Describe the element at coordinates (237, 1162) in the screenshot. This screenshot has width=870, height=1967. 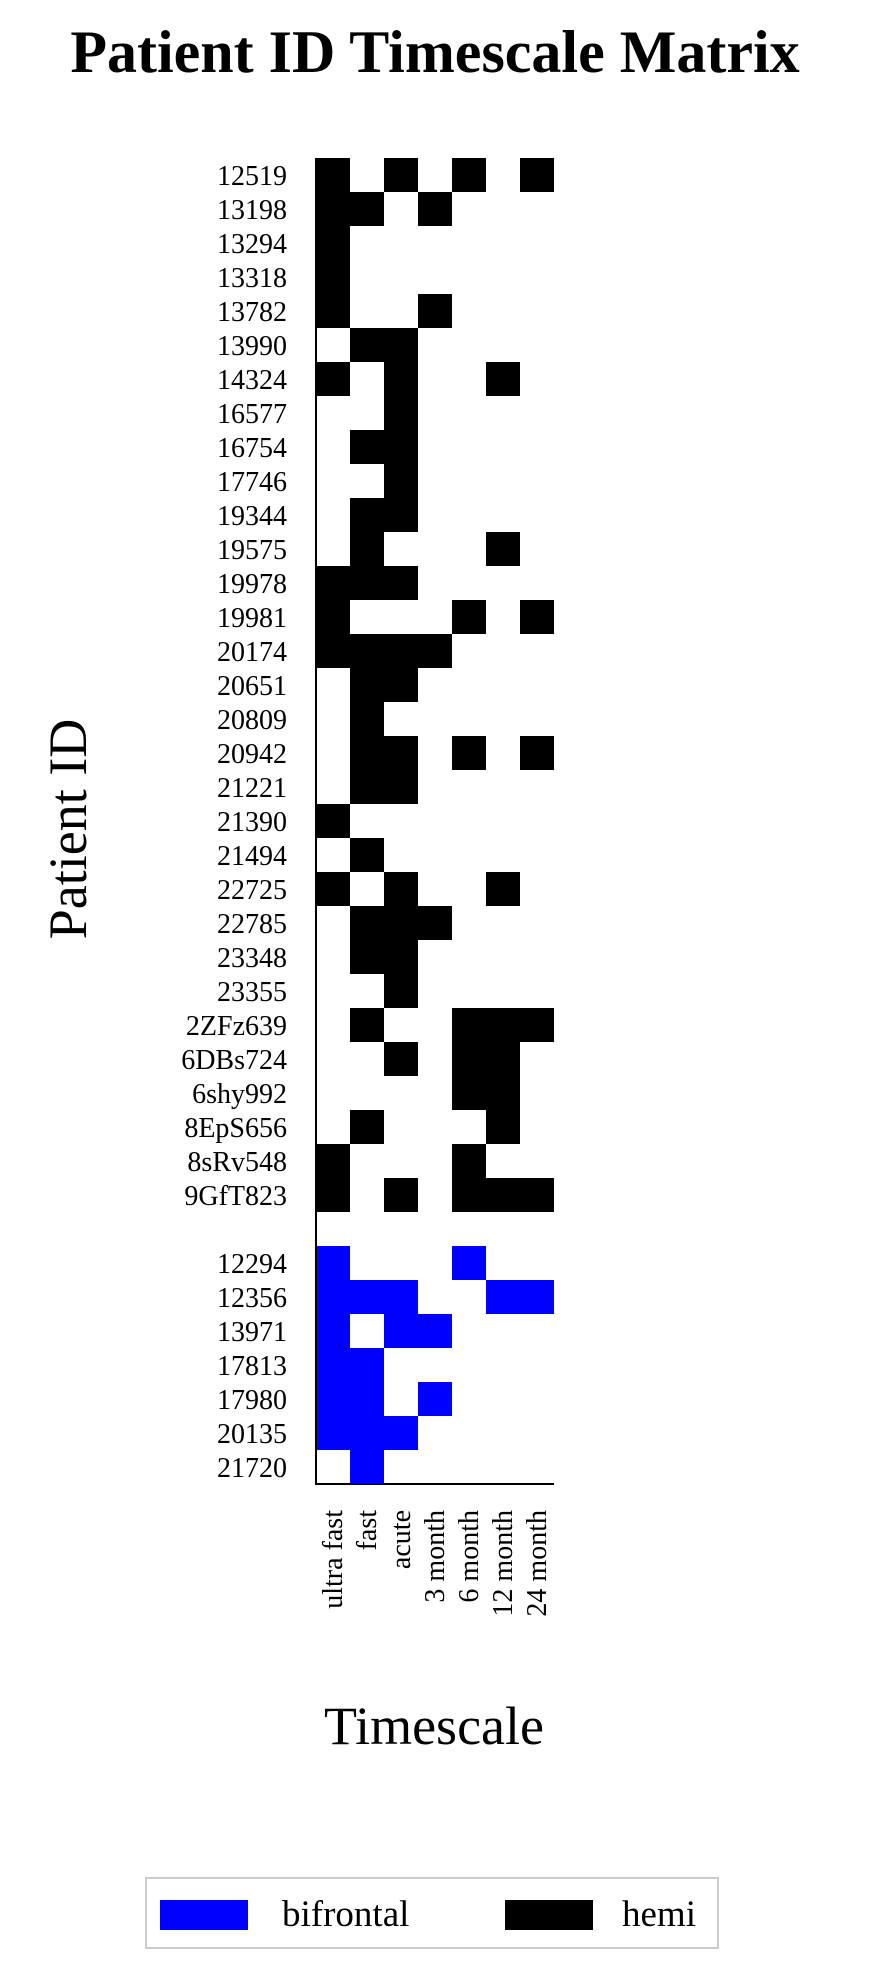
I see `y-tick-8sRv548: 8sRv548` at that location.